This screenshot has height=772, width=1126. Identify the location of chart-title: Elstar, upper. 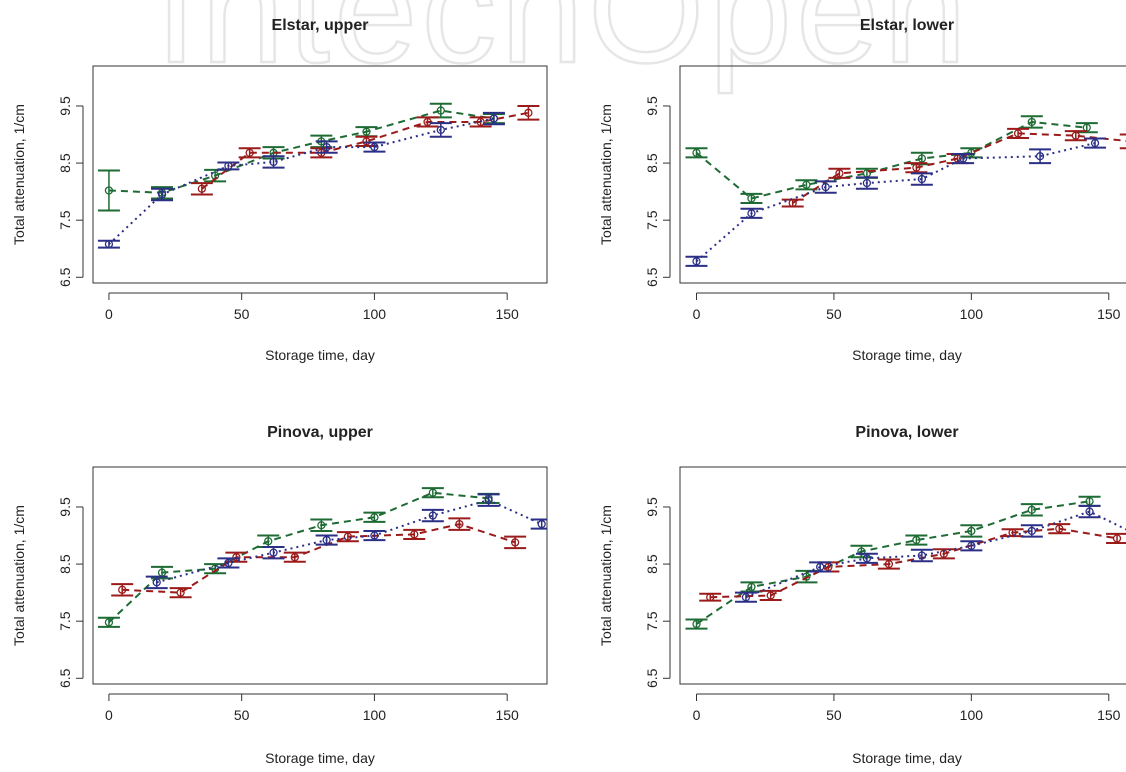
(320, 25).